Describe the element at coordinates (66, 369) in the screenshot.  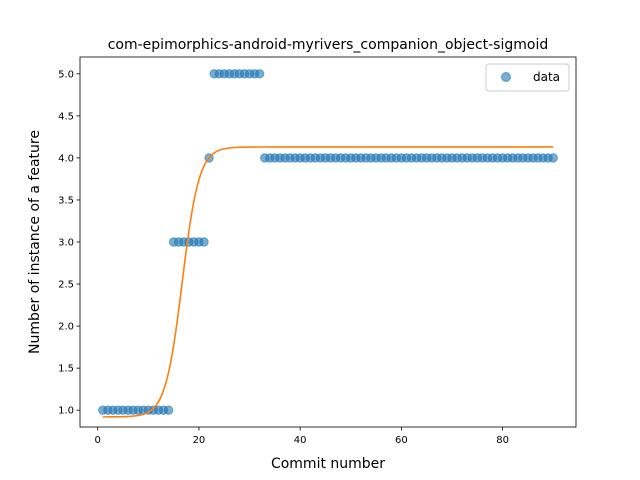
I see `y-tick-label: 1.5` at that location.